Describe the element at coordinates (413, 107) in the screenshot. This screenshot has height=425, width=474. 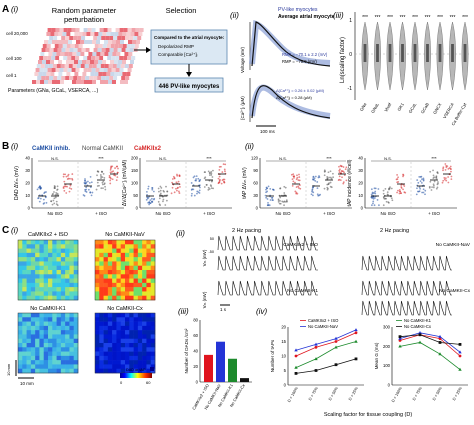
I see `violin-label-4: GCaL` at that location.